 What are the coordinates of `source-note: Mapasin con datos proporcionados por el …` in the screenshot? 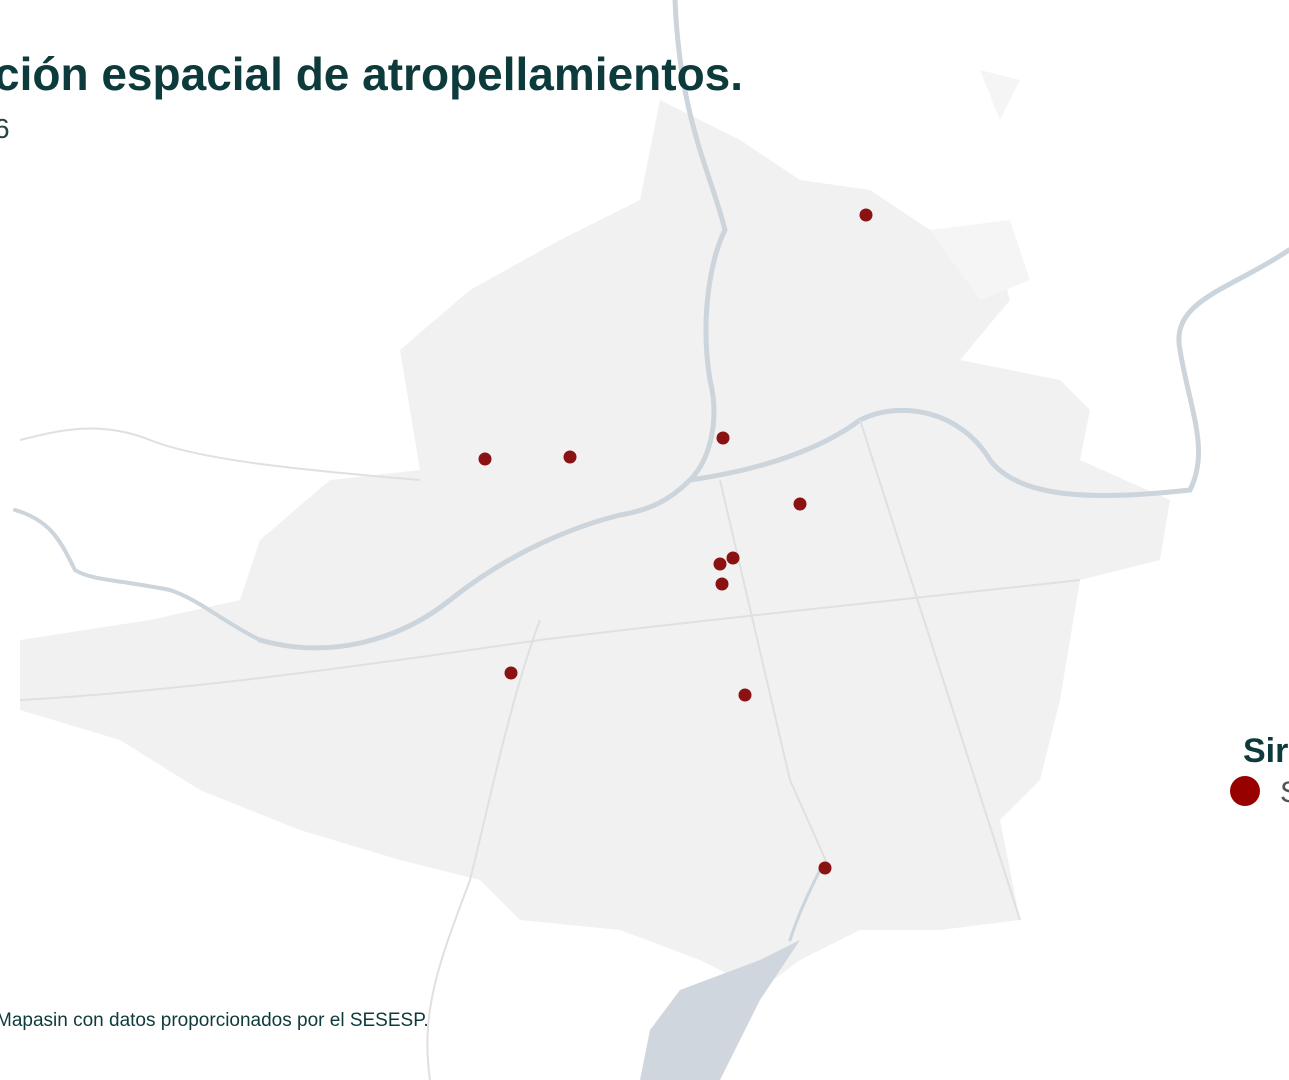 It's located at (214, 1020).